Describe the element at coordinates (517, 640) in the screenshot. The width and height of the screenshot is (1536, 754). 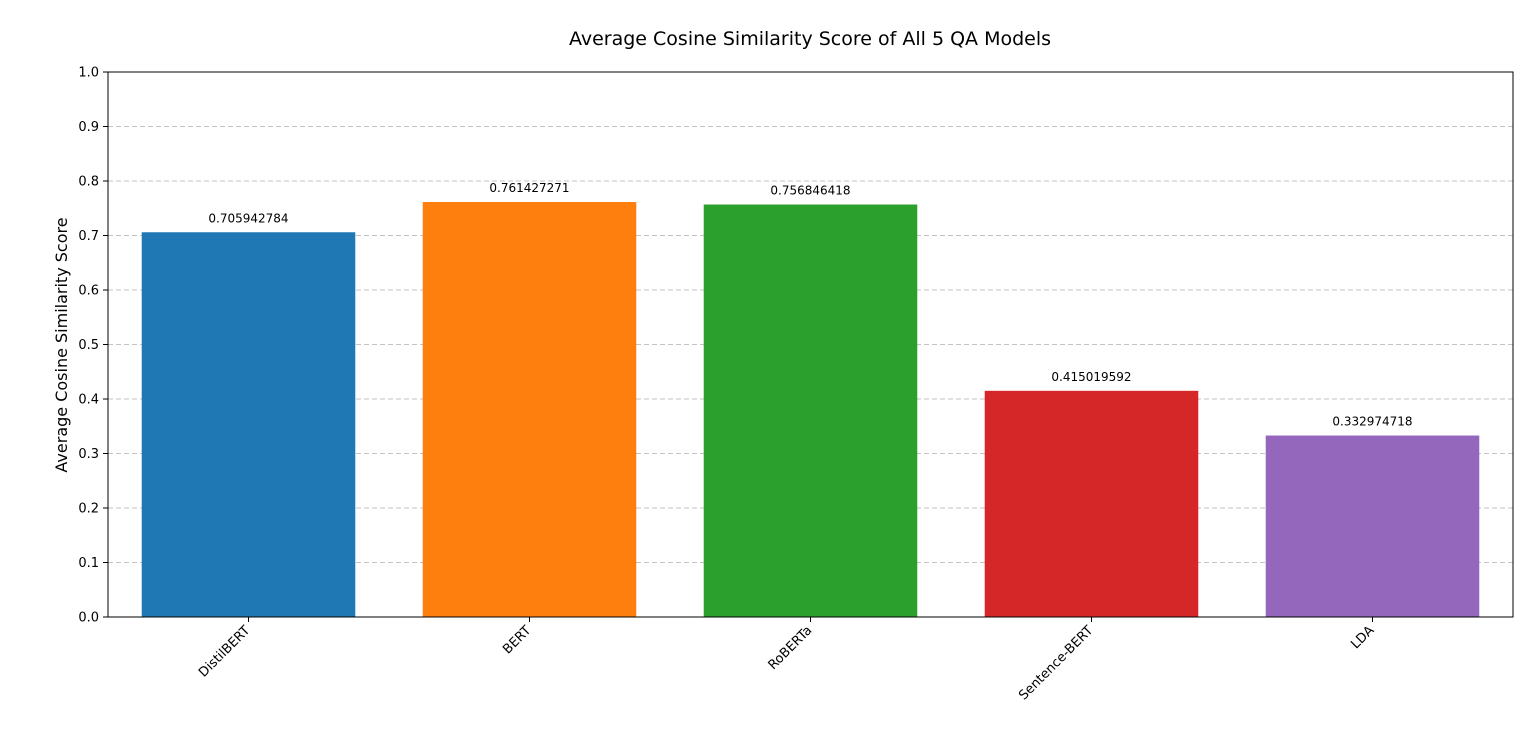
I see `x-tick-label: BERT` at that location.